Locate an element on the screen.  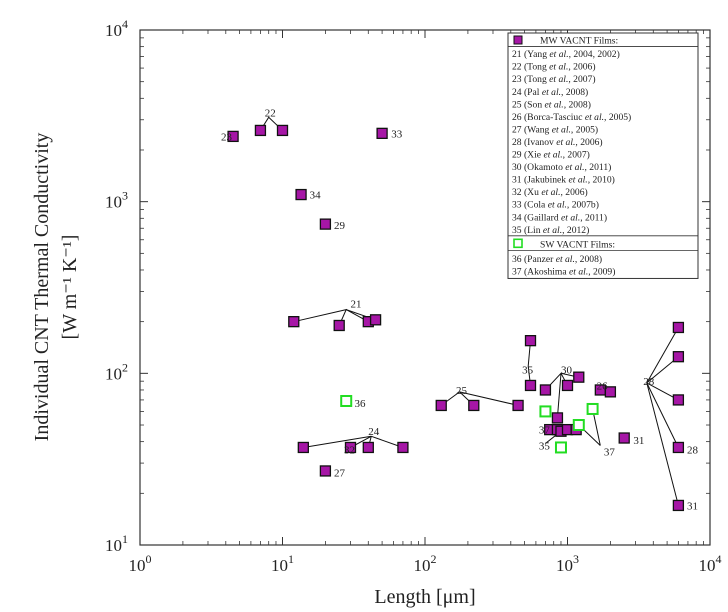
y-tick-label: 10¹ is located at coordinates (116, 543).